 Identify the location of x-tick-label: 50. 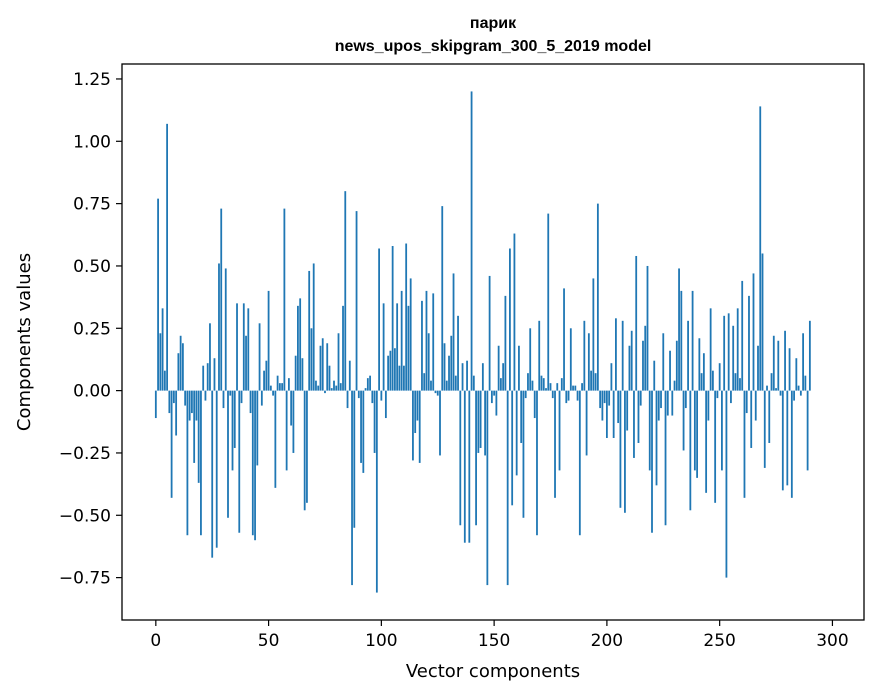
(269, 641).